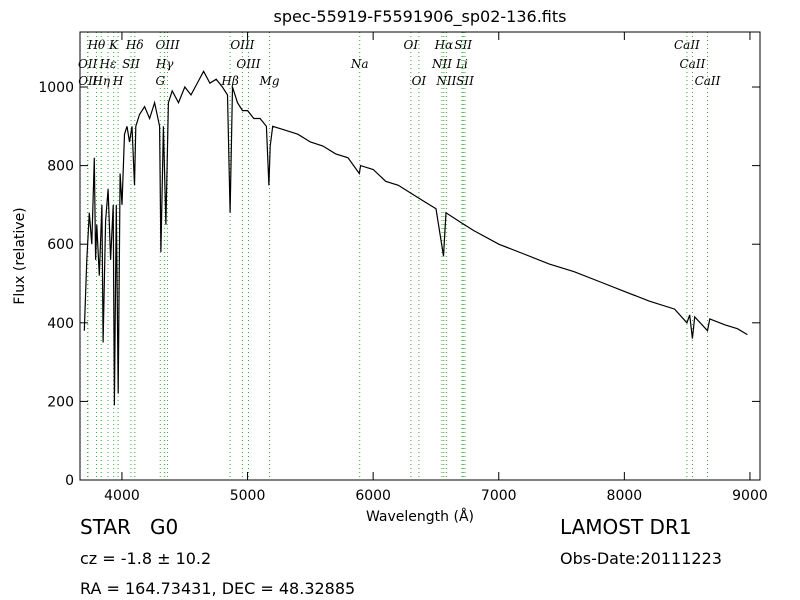 This screenshot has width=800, height=600. What do you see at coordinates (60, 402) in the screenshot?
I see `y-tick-label: 200` at bounding box center [60, 402].